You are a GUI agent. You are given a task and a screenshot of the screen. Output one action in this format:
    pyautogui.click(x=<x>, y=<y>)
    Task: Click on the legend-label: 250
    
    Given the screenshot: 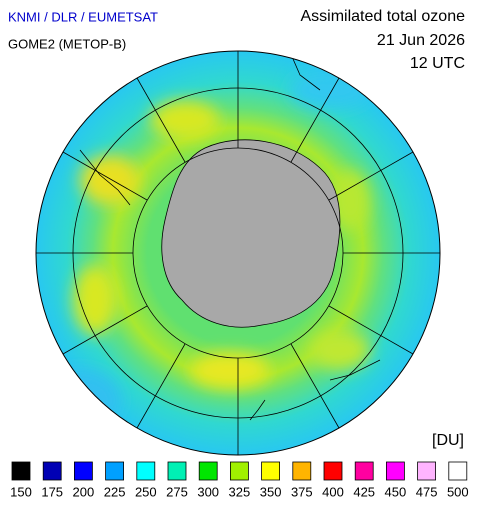 What is the action you would take?
    pyautogui.click(x=146, y=491)
    